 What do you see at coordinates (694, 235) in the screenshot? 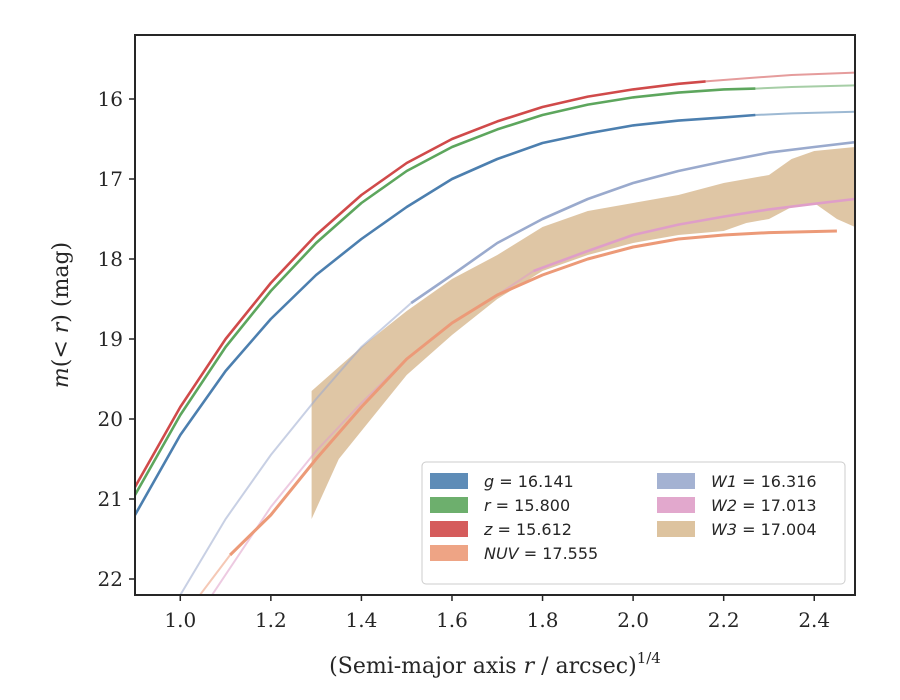
I see `series-w2-line` at bounding box center [694, 235].